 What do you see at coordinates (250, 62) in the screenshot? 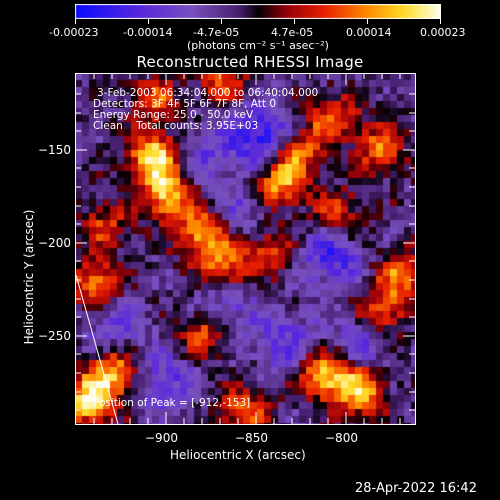
I see `plot-title: Reconstructed RHESSI Image` at bounding box center [250, 62].